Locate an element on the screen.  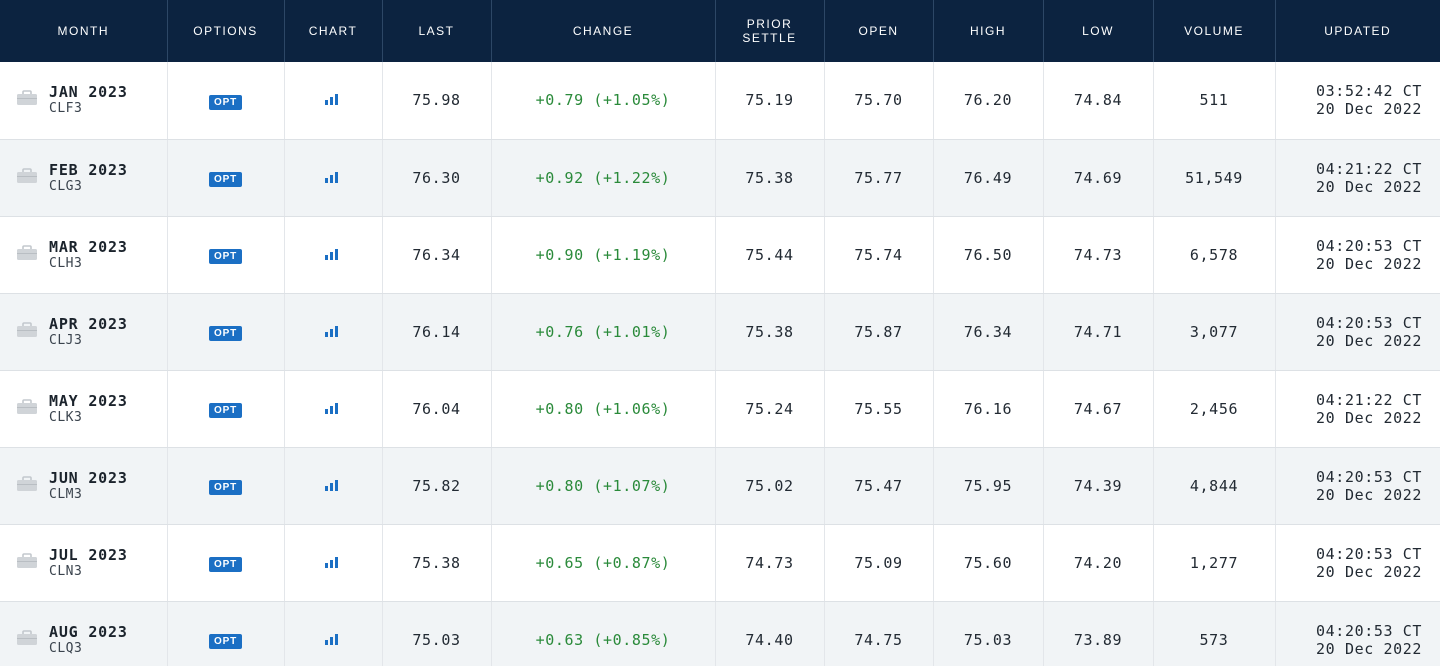
header-prior-settle: PRIOR SETTLE is located at coordinates (770, 31).